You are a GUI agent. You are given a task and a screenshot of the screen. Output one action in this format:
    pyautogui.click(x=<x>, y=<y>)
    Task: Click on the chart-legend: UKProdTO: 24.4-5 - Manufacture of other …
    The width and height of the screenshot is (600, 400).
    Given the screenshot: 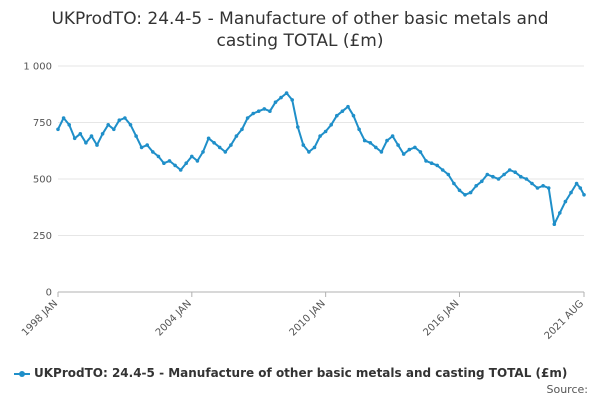 What is the action you would take?
    pyautogui.click(x=304, y=373)
    